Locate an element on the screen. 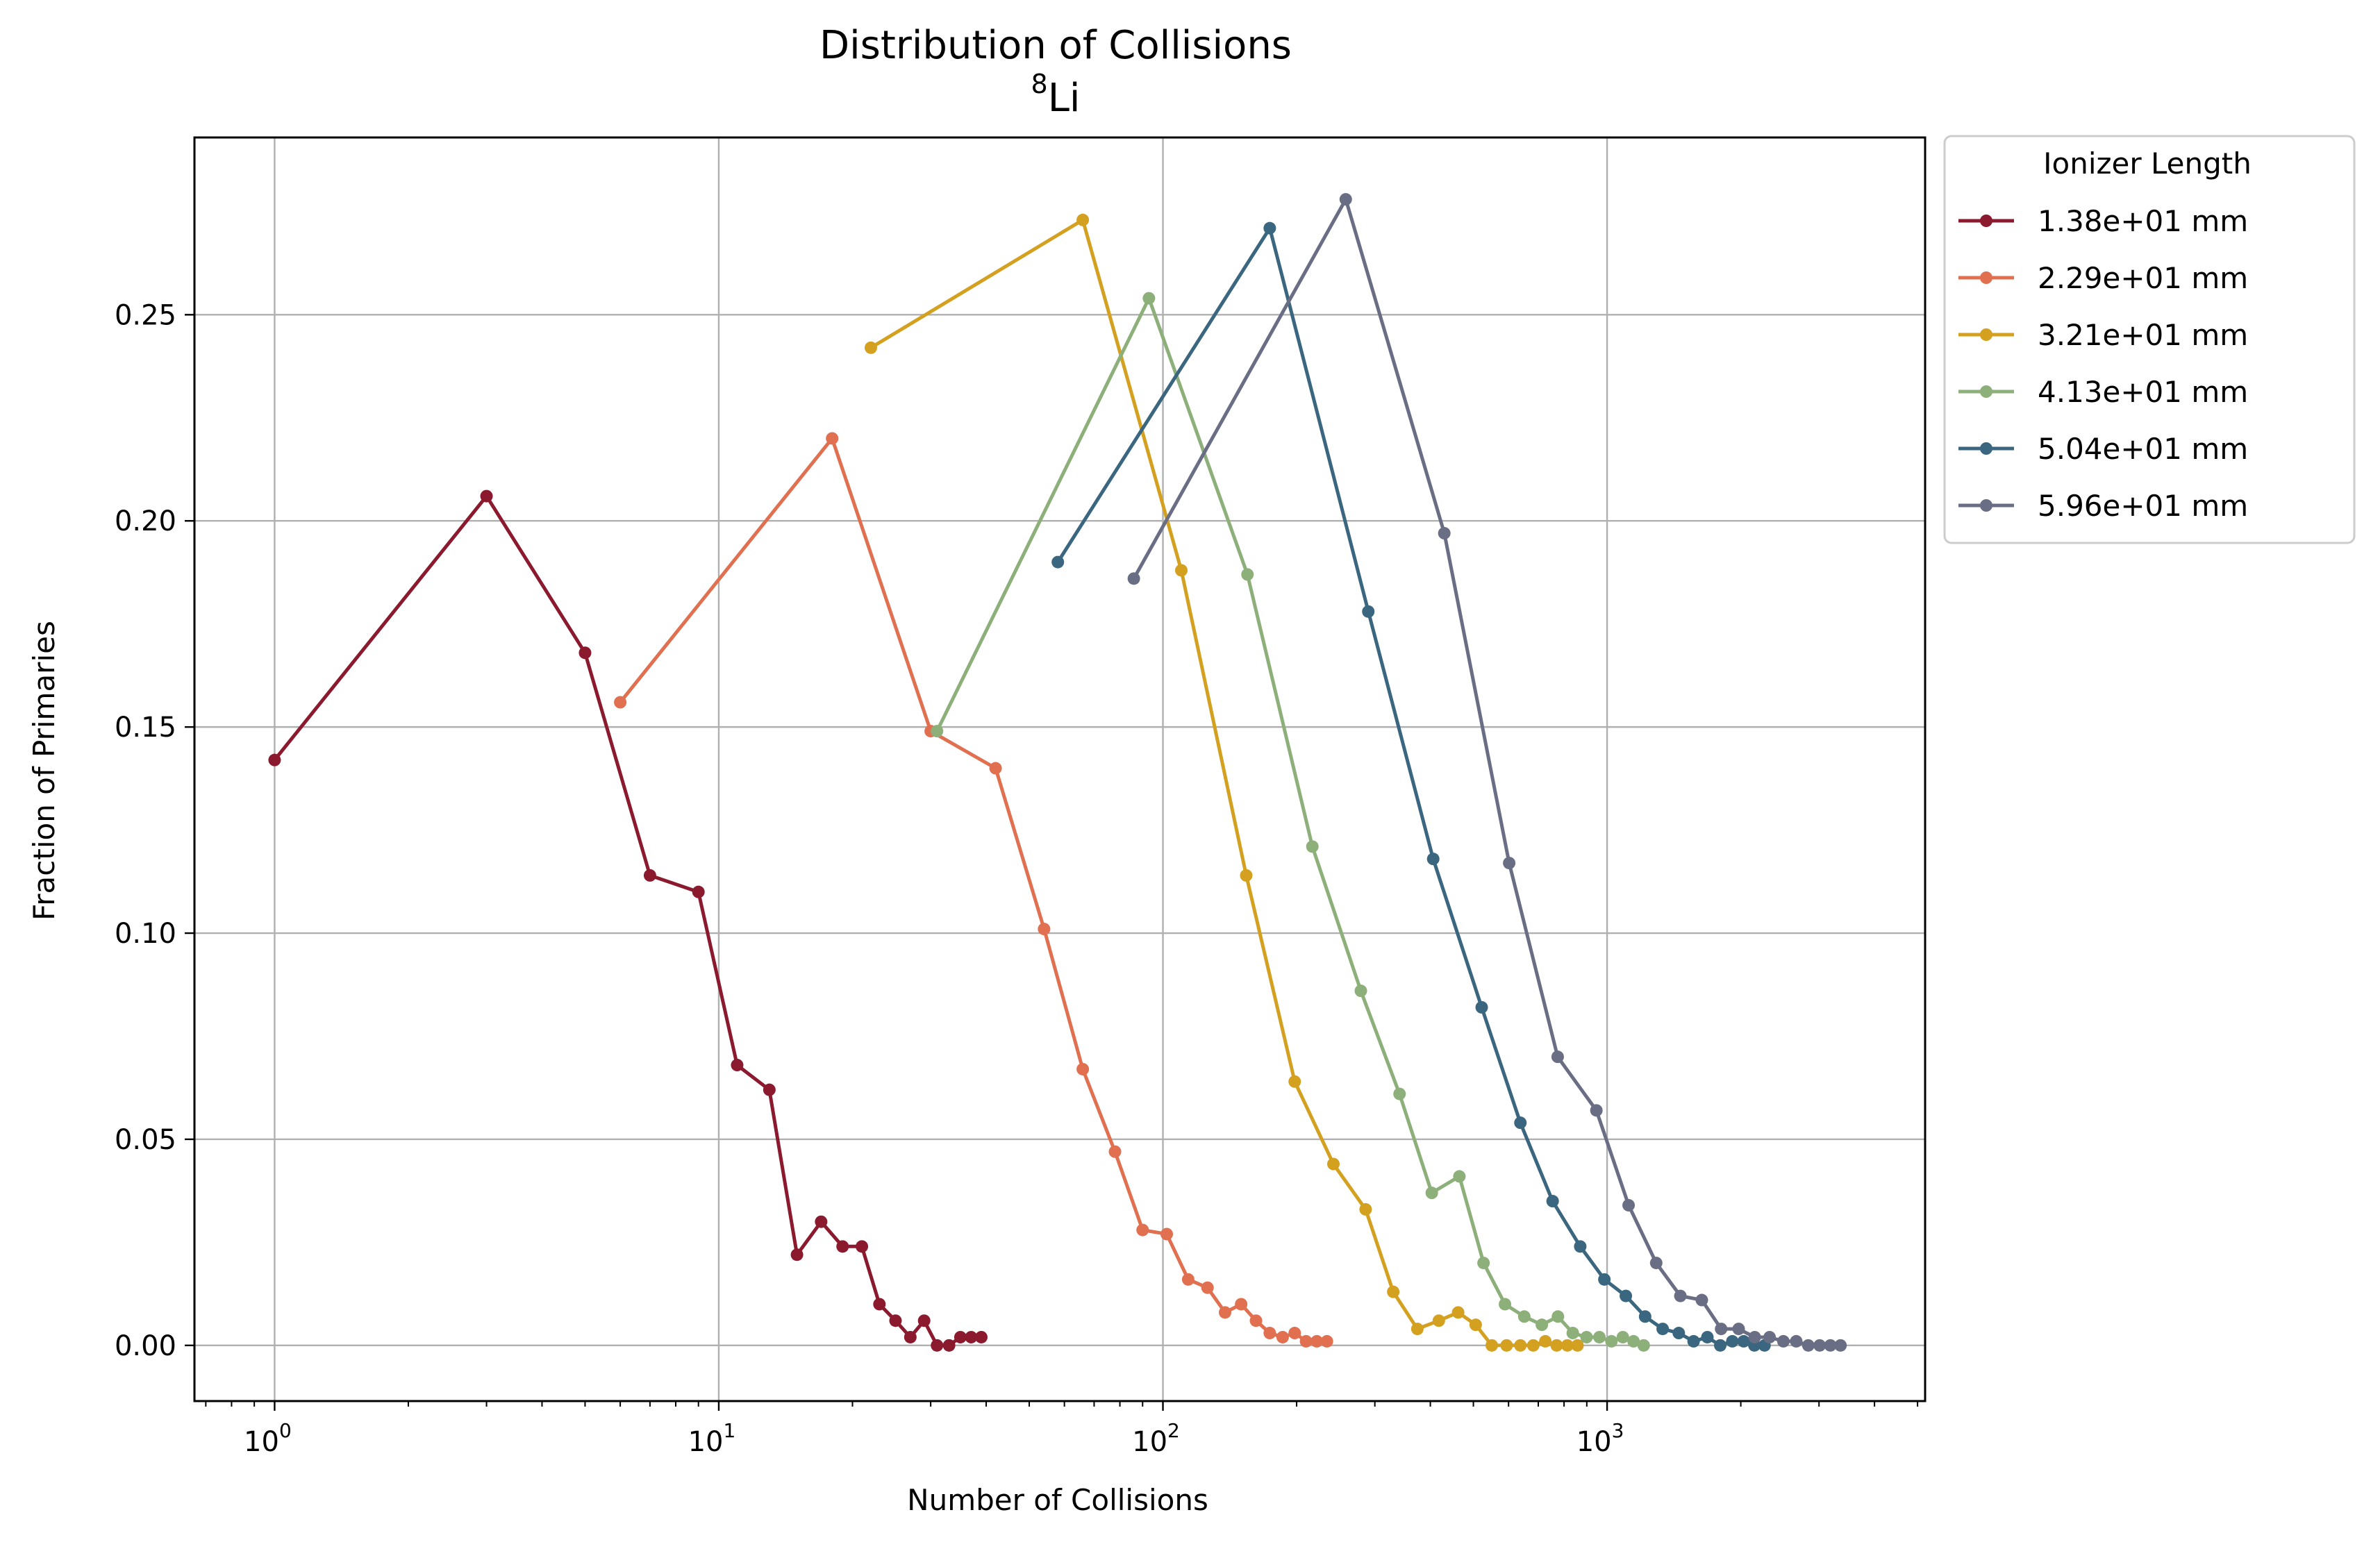 The image size is (2380, 1542). chart-subtitle-text: Li is located at coordinates (1064, 98).